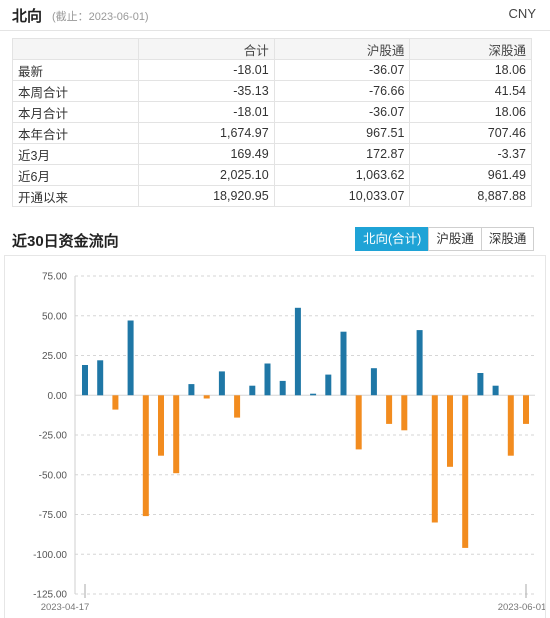 The height and width of the screenshot is (618, 550). What do you see at coordinates (392, 239) in the screenshot?
I see `tab-northbound-total: 北向(合计)` at bounding box center [392, 239].